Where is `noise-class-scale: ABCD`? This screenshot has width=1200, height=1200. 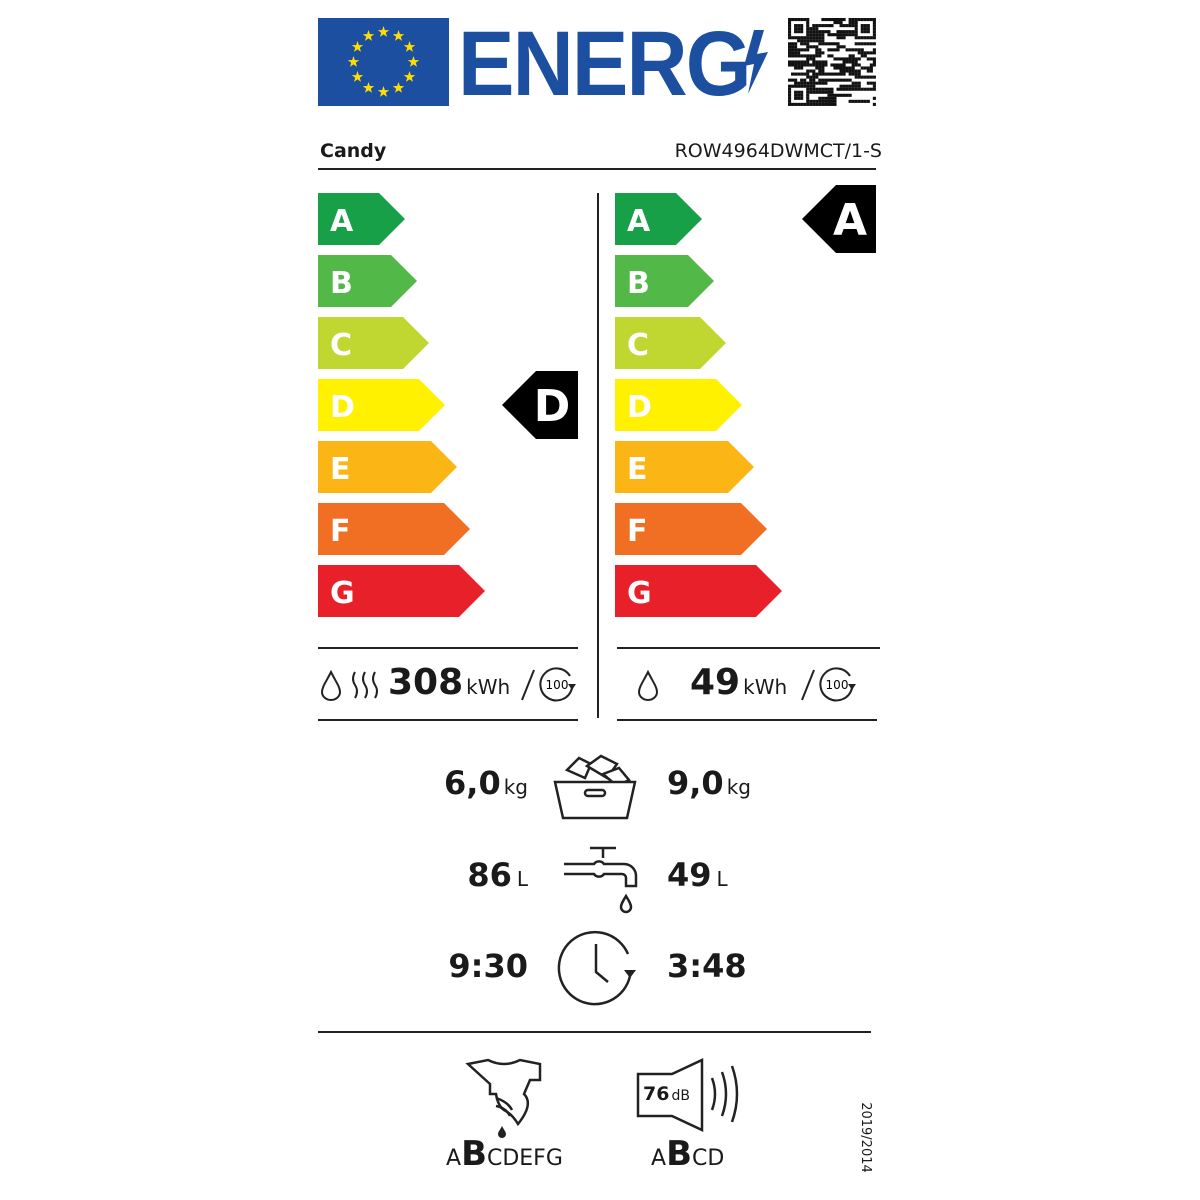
noise-class-scale: ABCD is located at coordinates (687, 1154).